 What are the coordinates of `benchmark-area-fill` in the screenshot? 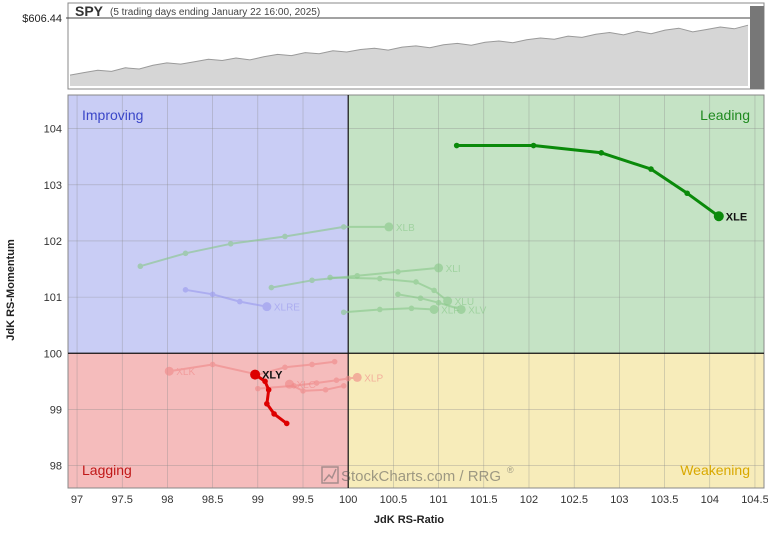 It's located at (409, 55).